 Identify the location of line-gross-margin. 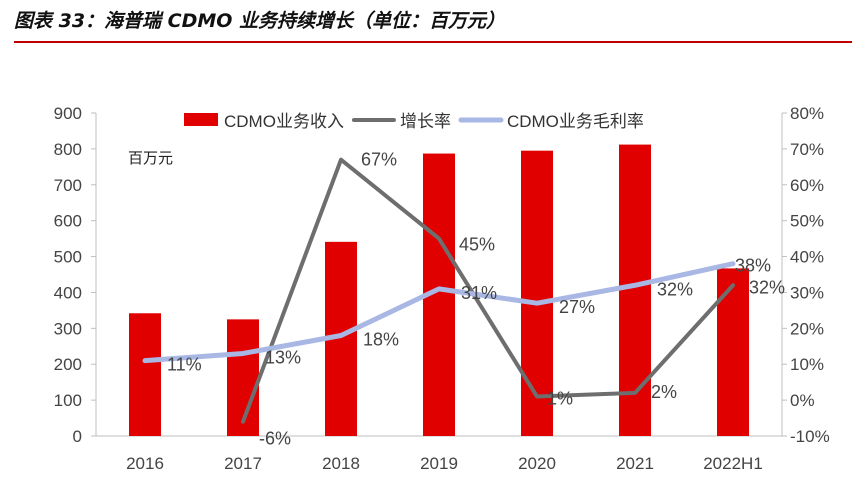
(439, 312).